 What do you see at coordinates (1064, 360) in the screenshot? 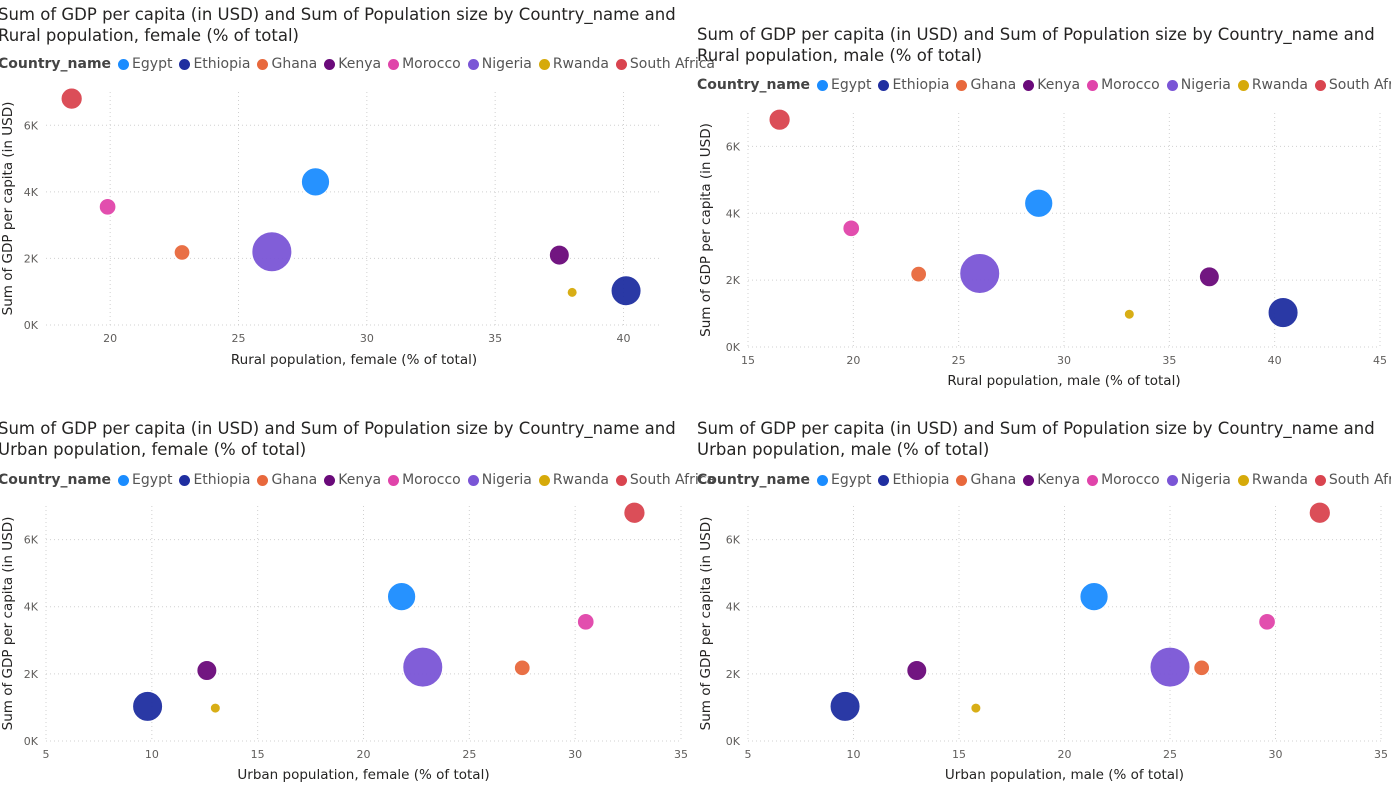
I see `x-tick-label: 30` at bounding box center [1064, 360].